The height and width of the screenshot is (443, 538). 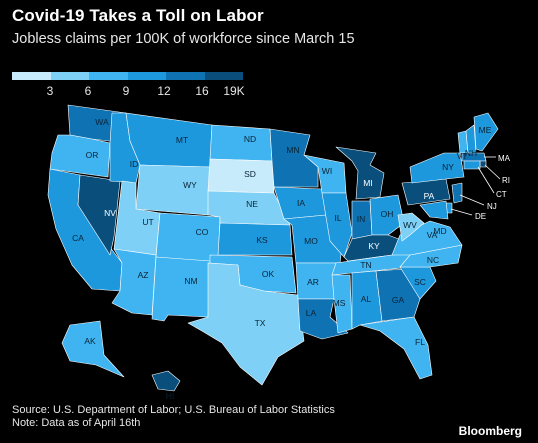 What do you see at coordinates (250, 174) in the screenshot?
I see `state-label-sd: SD` at bounding box center [250, 174].